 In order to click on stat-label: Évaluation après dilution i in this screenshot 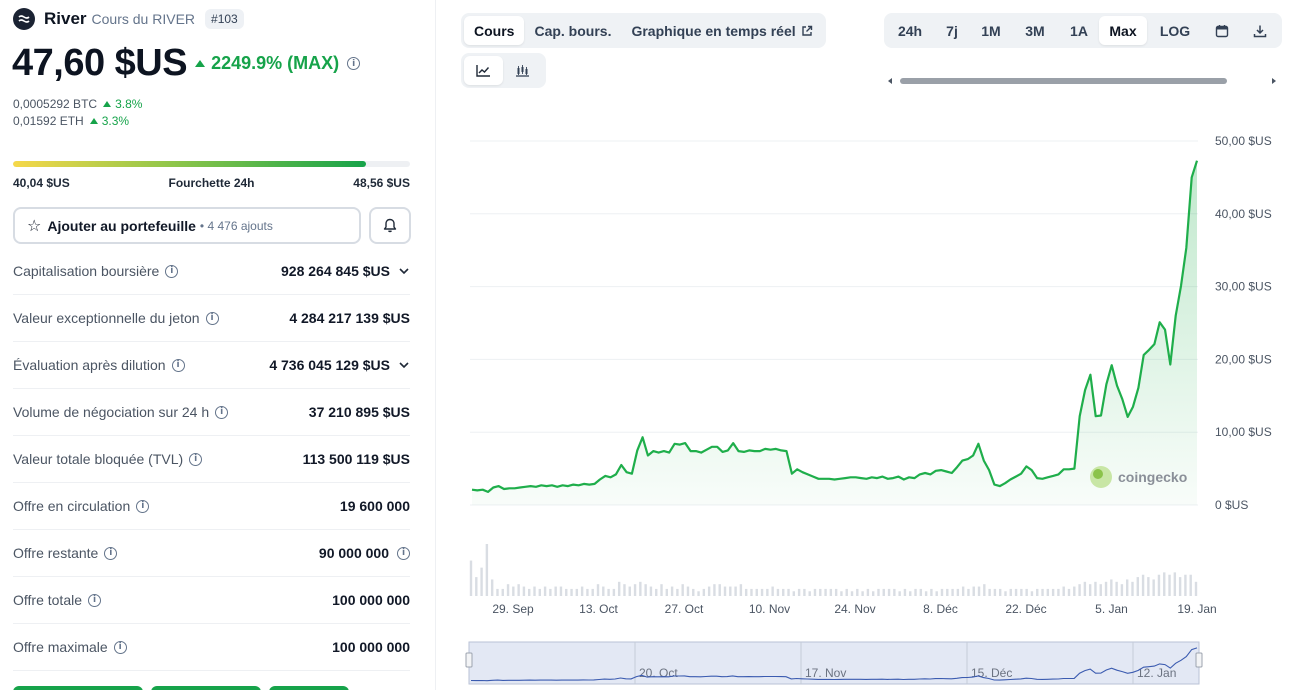, I will do `click(99, 365)`.